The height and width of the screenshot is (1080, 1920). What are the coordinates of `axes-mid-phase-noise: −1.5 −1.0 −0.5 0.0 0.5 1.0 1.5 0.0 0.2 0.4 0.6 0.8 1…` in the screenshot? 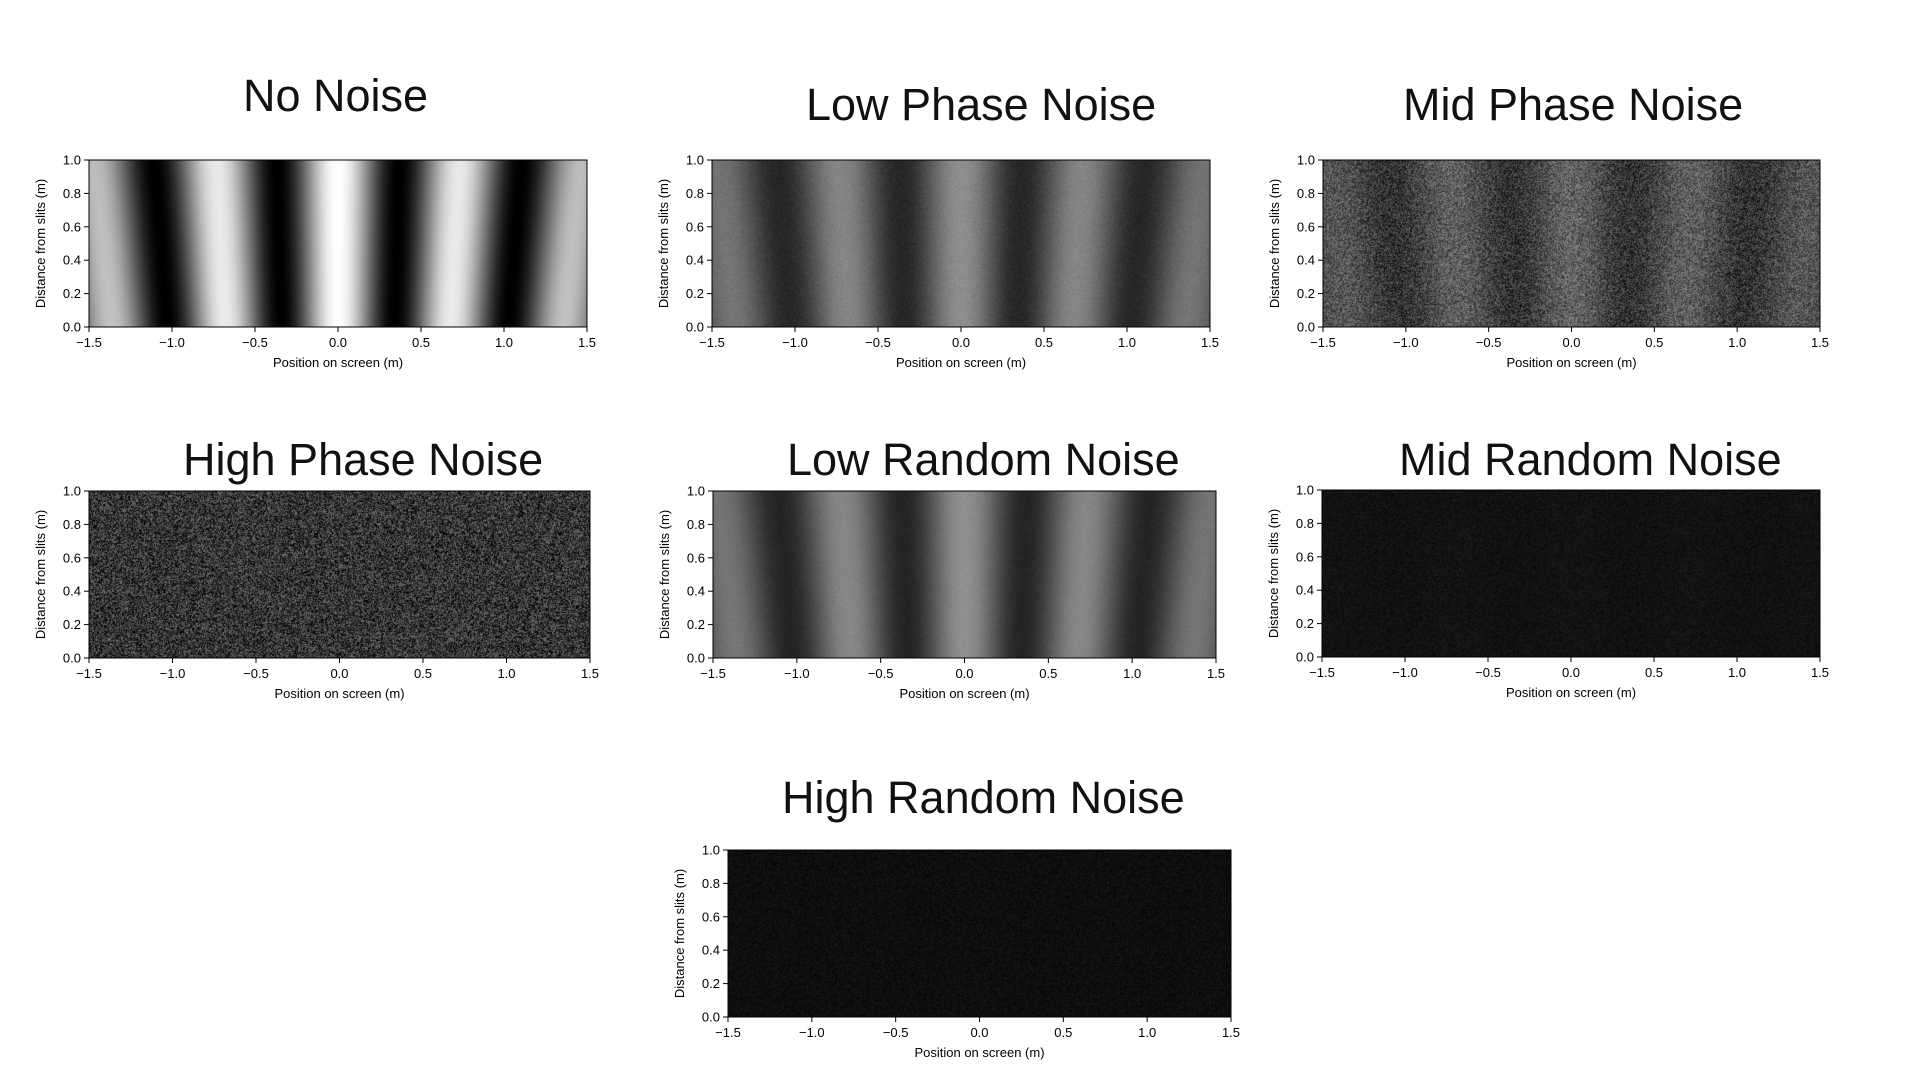 It's located at (1548, 262).